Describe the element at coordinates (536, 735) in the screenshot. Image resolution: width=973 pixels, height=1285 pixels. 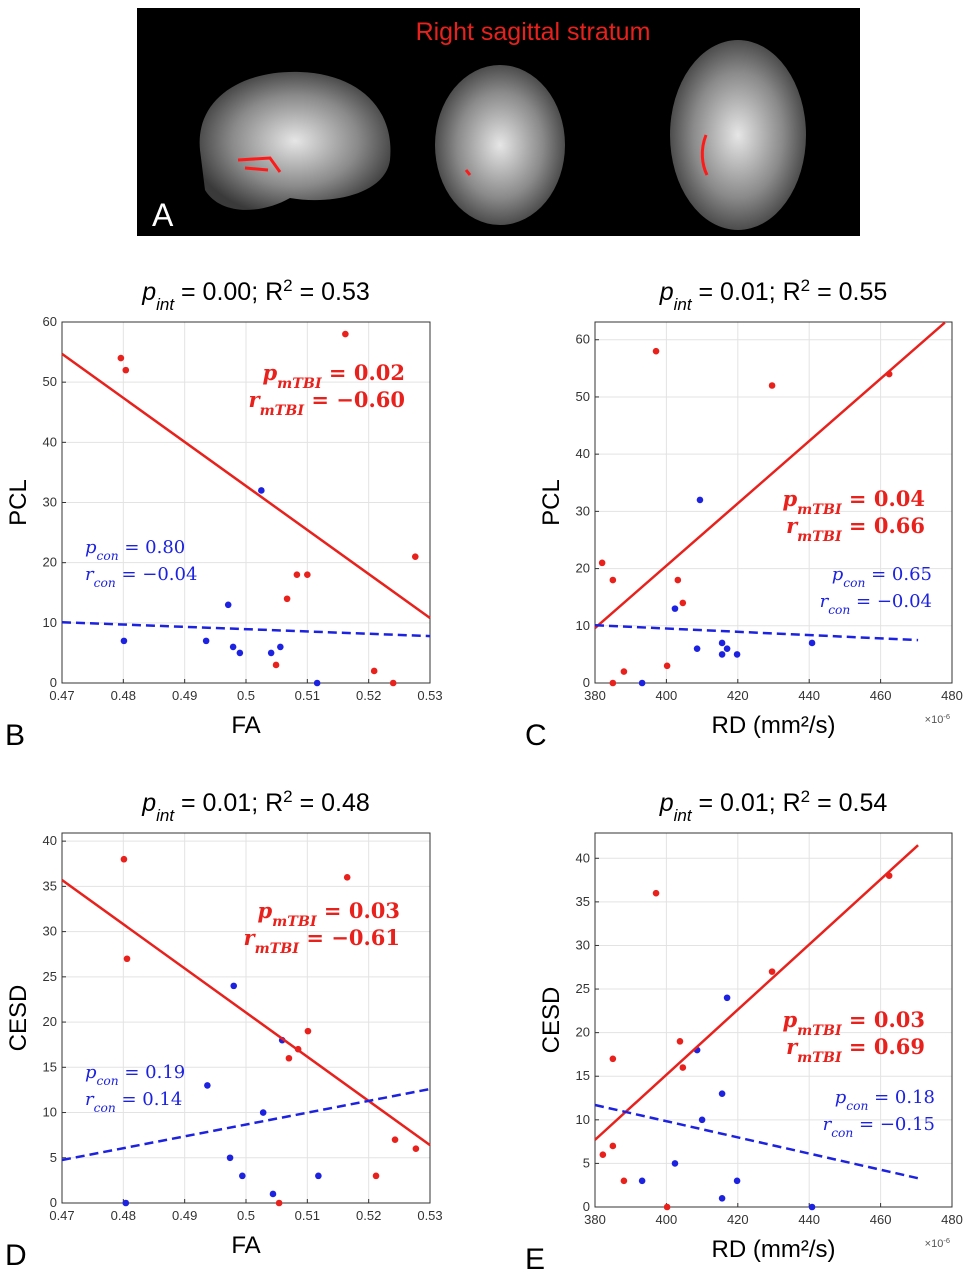
I see `panel-label: C` at that location.